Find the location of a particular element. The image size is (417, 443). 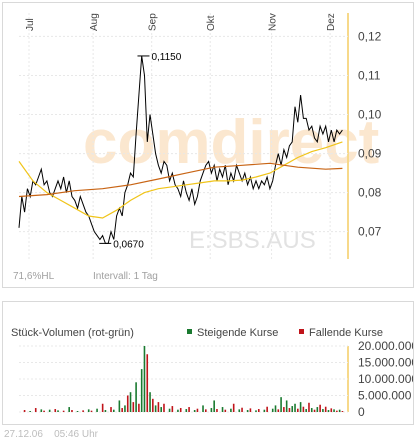

low-annotation: 0,0670 is located at coordinates (128, 244).